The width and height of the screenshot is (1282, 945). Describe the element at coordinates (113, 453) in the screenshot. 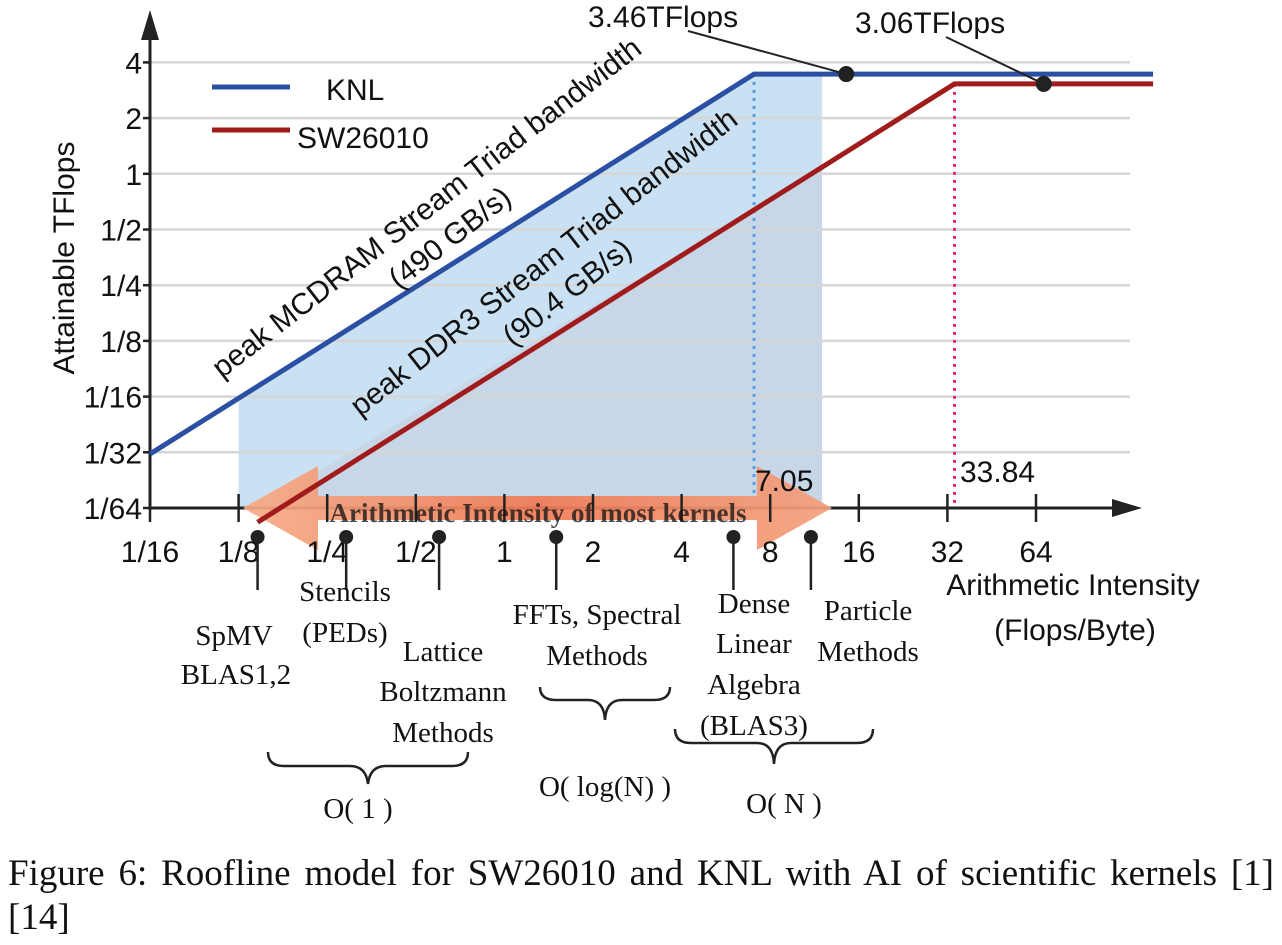

I see `y-tick-label: 1/32` at that location.